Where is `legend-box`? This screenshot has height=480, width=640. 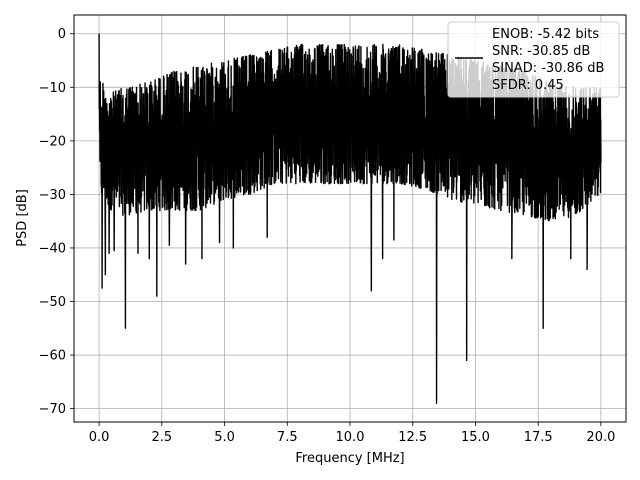
legend-box is located at coordinates (533, 59).